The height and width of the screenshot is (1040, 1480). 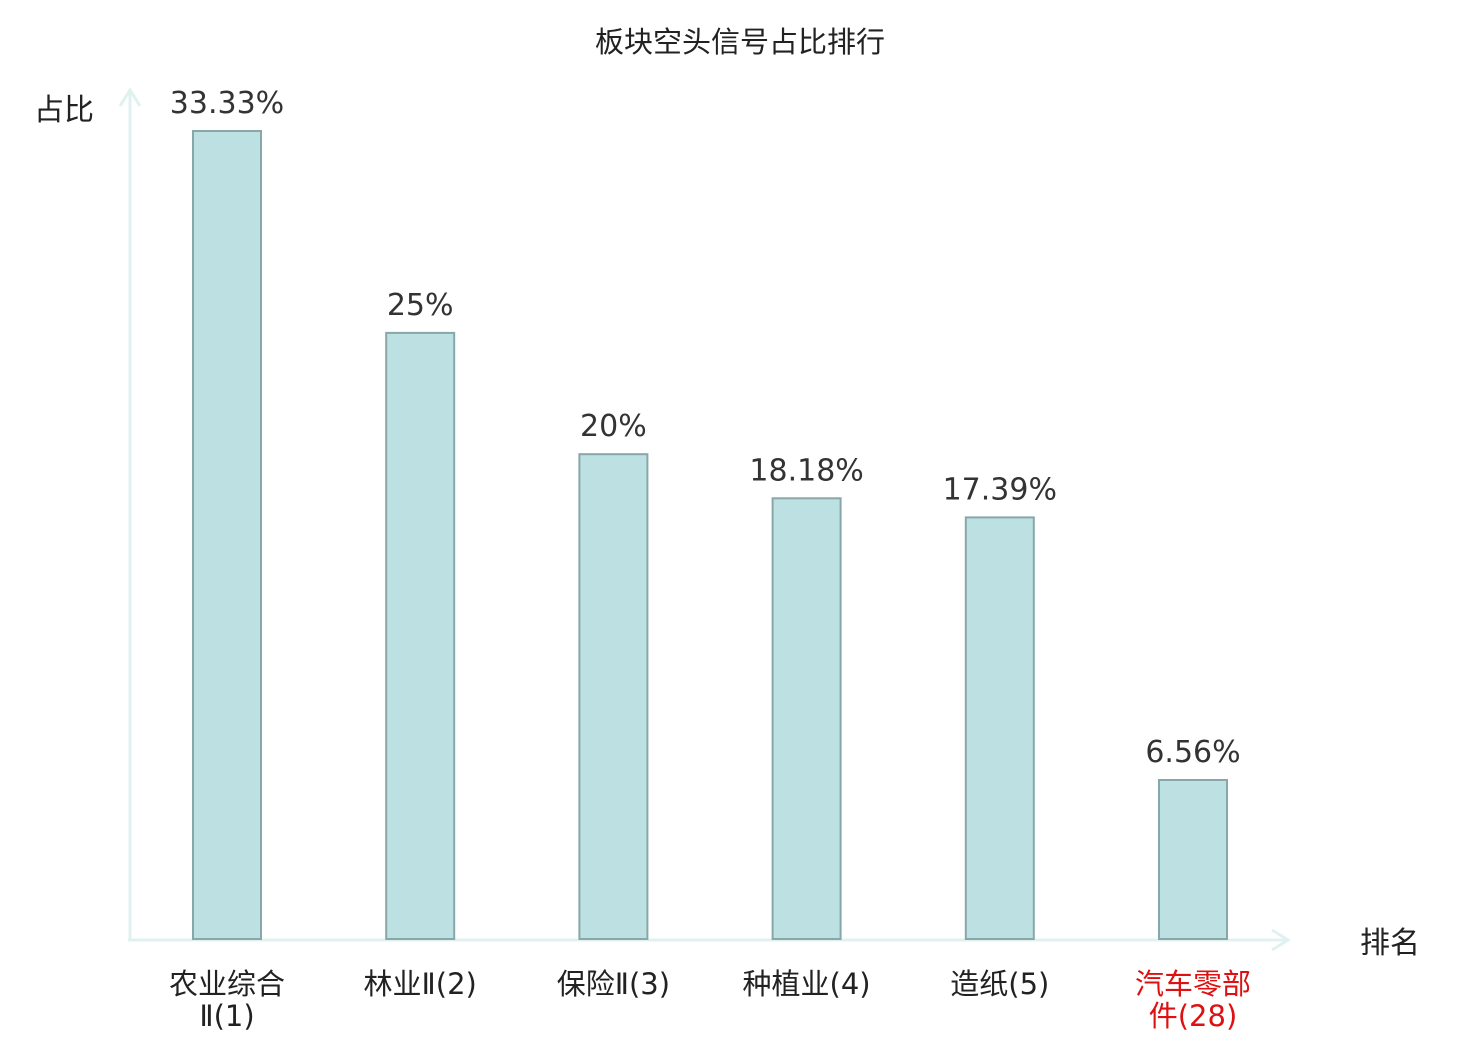 I want to click on category-label-6-line-2: 件(28), so click(x=1193, y=1016).